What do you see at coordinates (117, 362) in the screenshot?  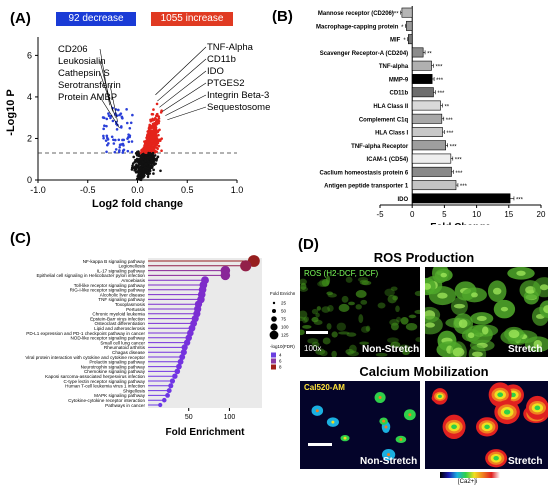 I see `pathway-label: Prolactin signaling pathway` at bounding box center [117, 362].